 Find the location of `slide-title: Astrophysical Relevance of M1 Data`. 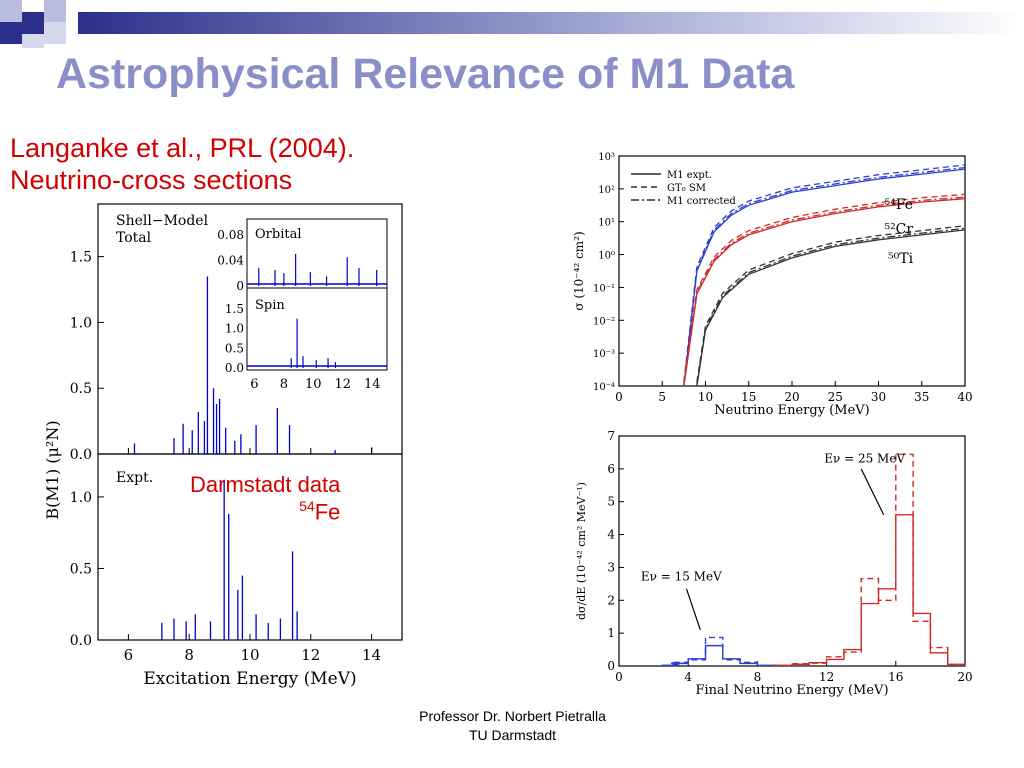

slide-title: Astrophysical Relevance of M1 Data is located at coordinates (425, 74).